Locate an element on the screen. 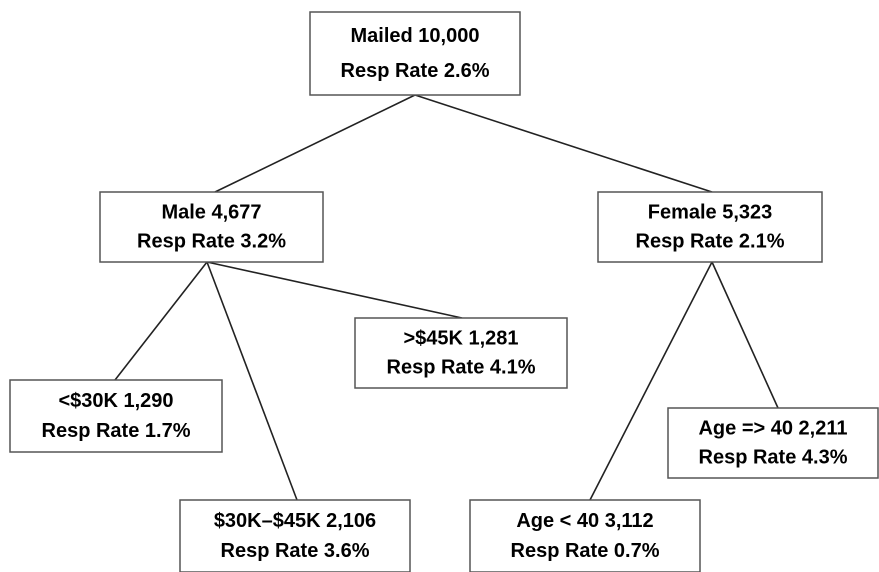  node-rate: Resp Rate 2.6% is located at coordinates (415, 71).